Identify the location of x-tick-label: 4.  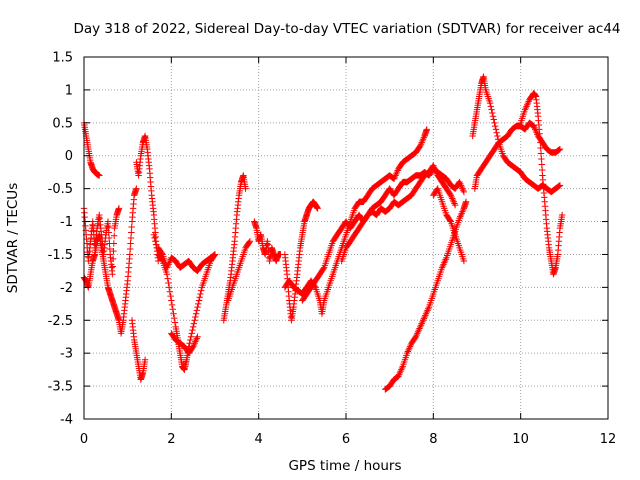
(259, 439).